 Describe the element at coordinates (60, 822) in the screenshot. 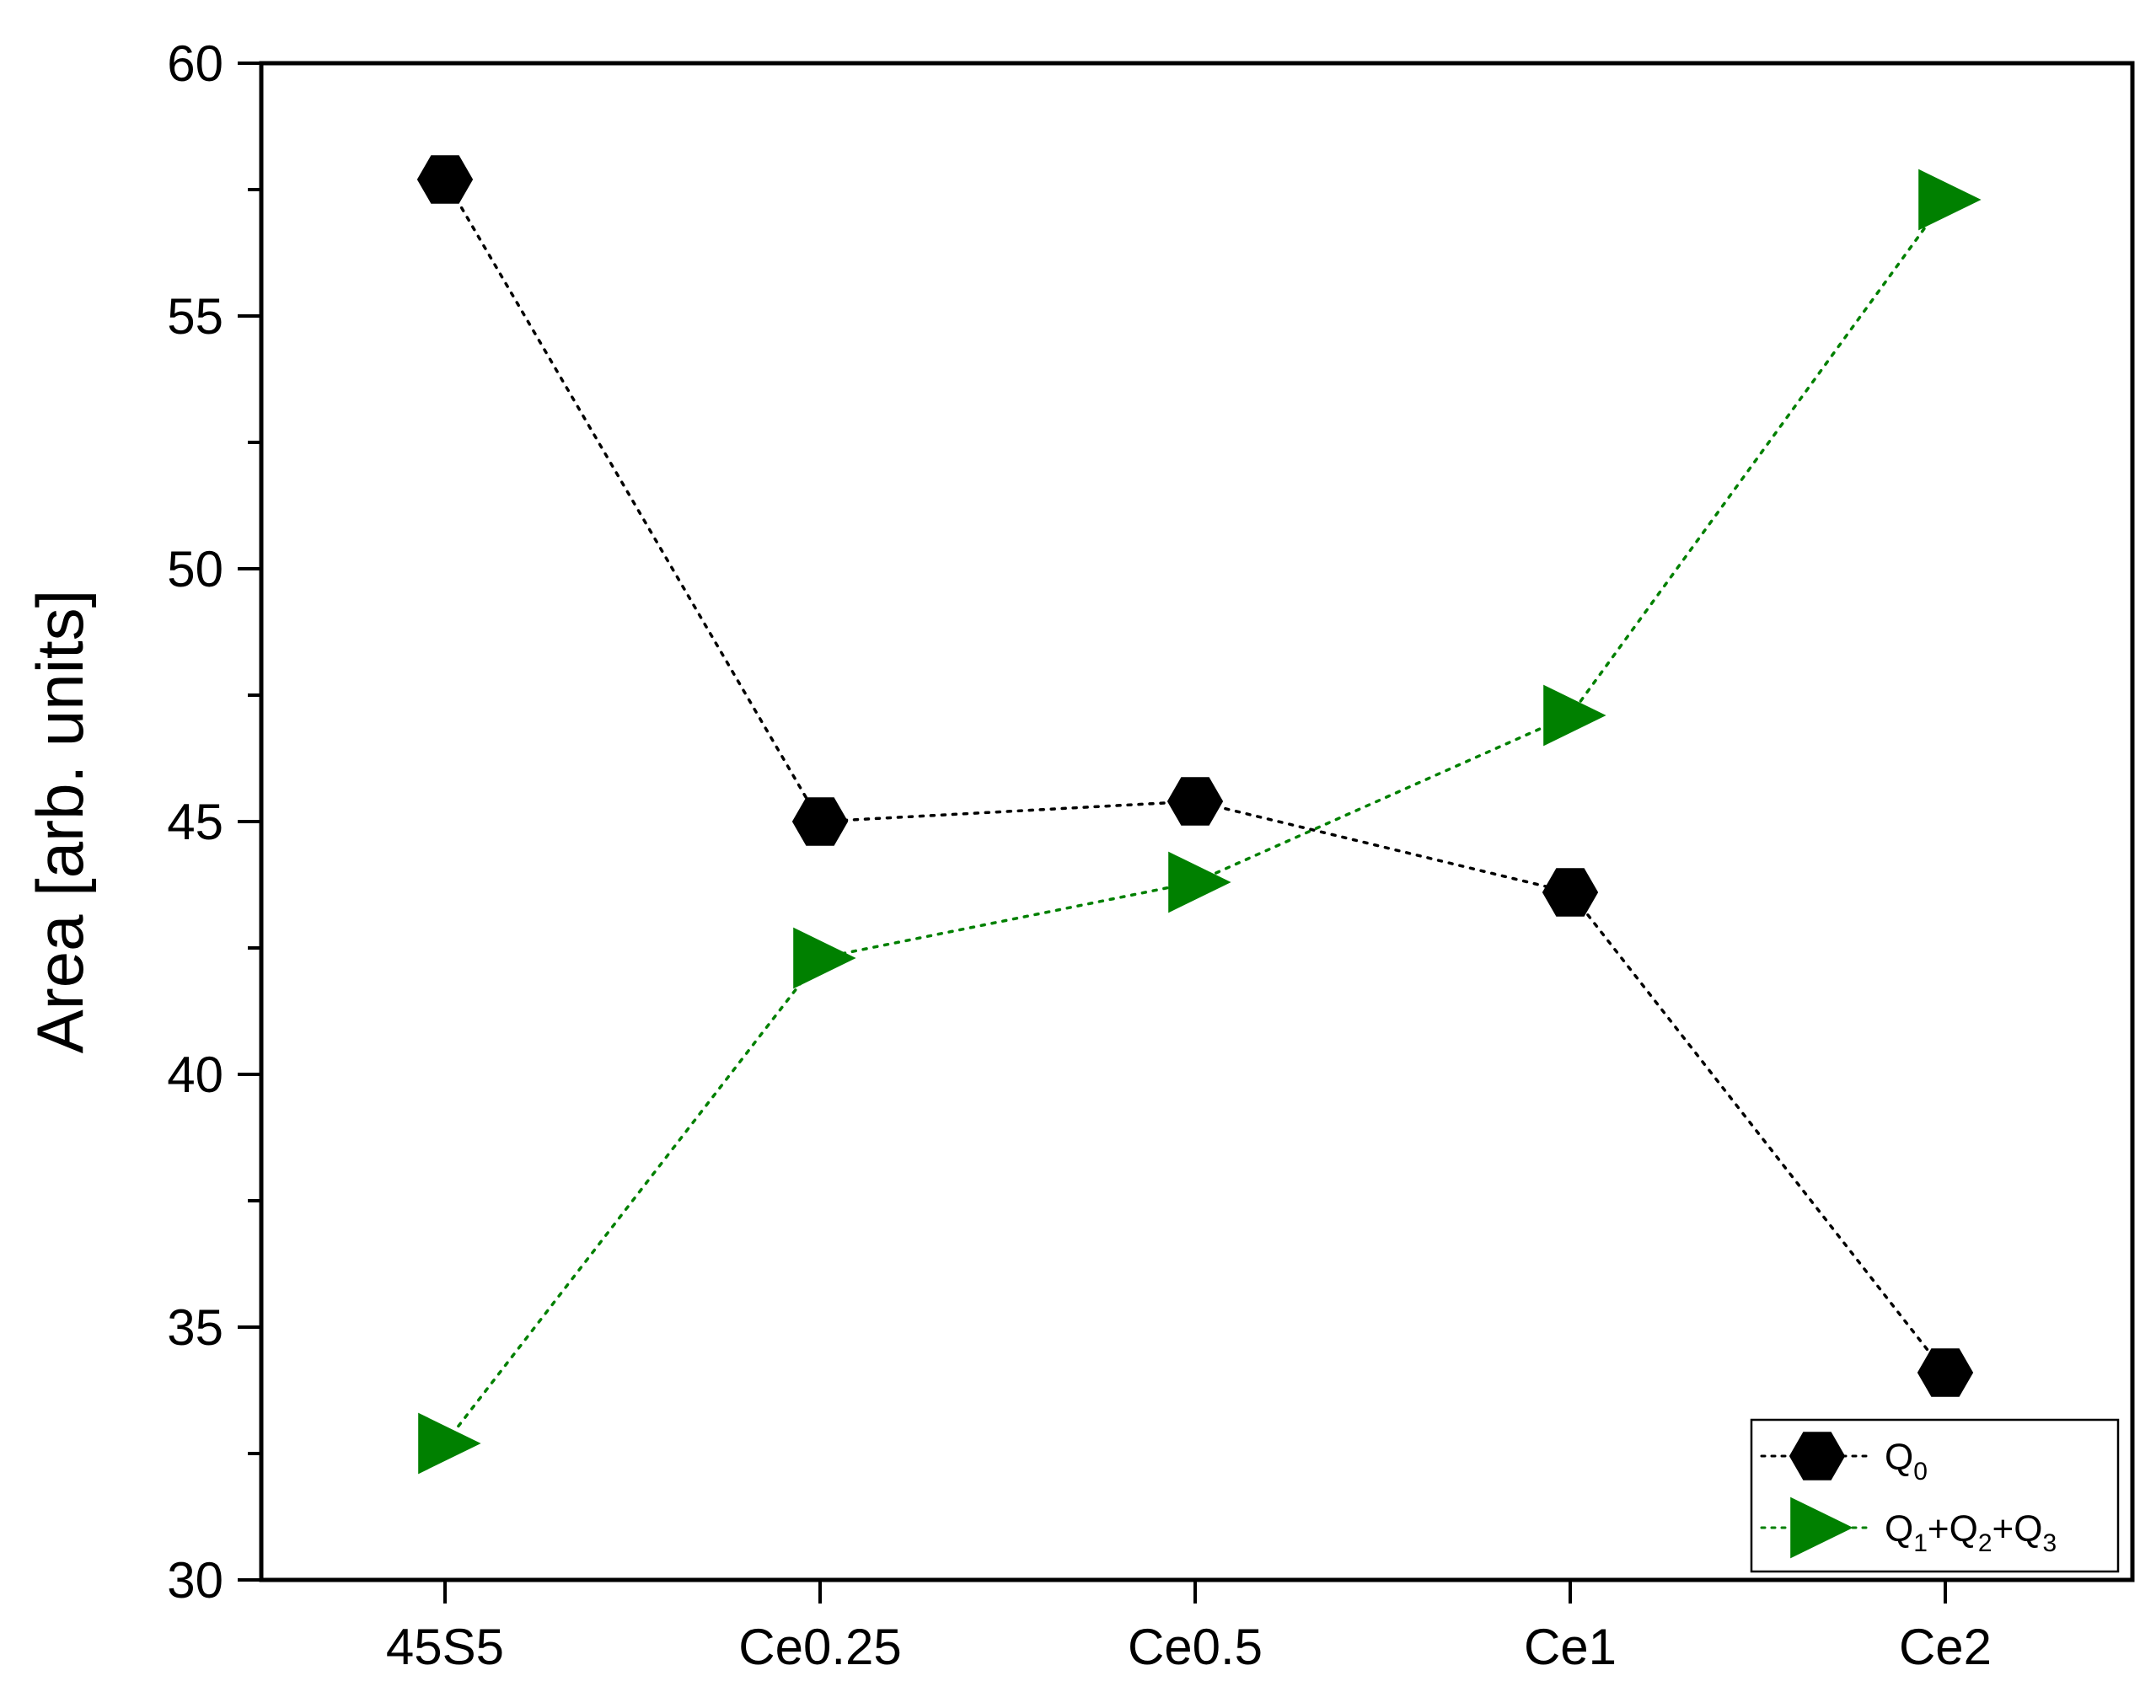

I see `y-axis-title: Area [arb. units]` at that location.